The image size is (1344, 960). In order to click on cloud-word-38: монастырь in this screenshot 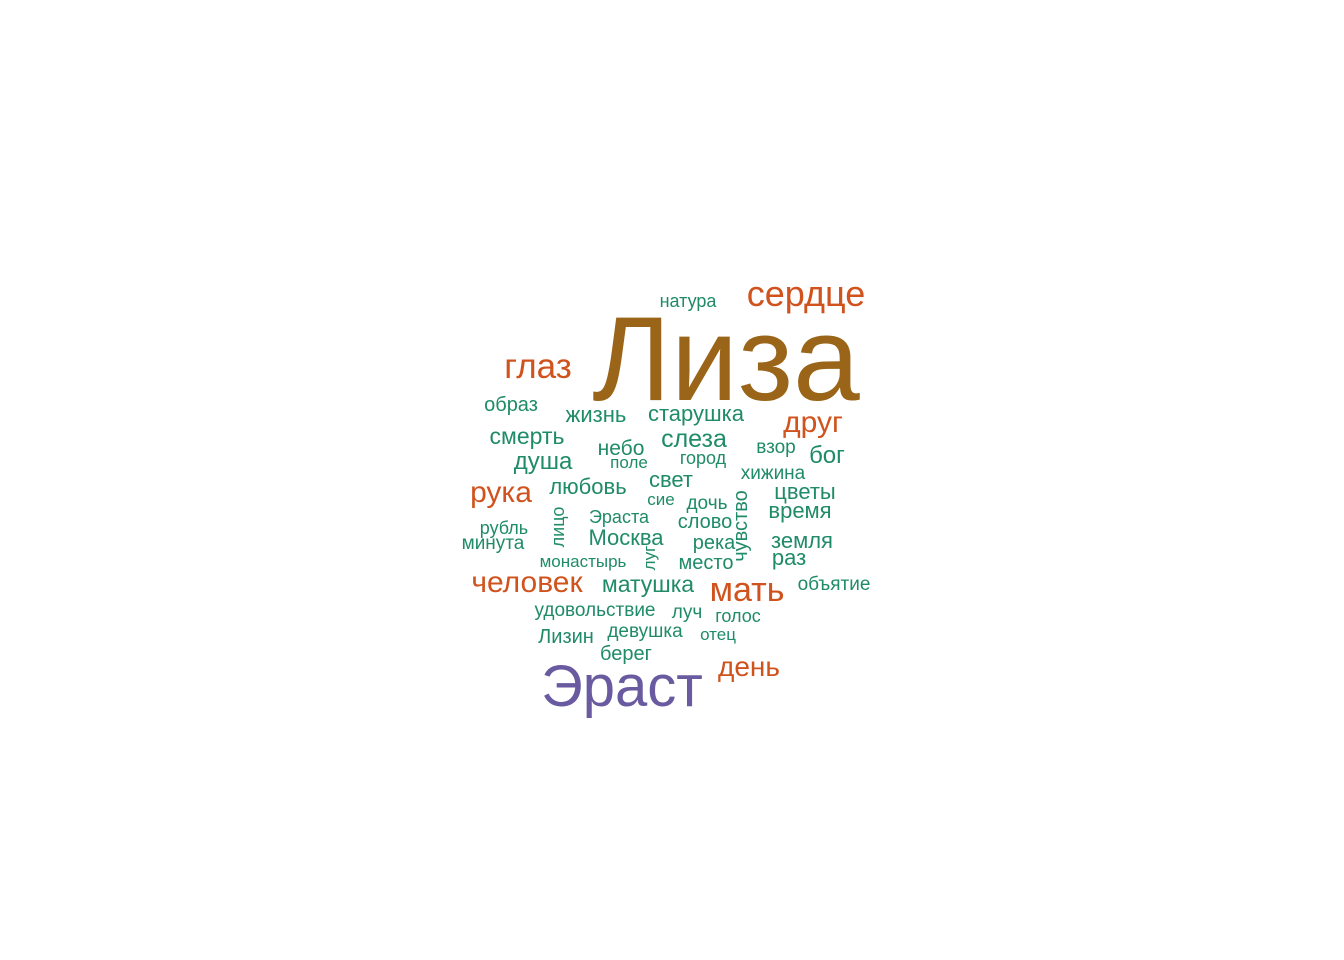, I will do `click(583, 561)`.